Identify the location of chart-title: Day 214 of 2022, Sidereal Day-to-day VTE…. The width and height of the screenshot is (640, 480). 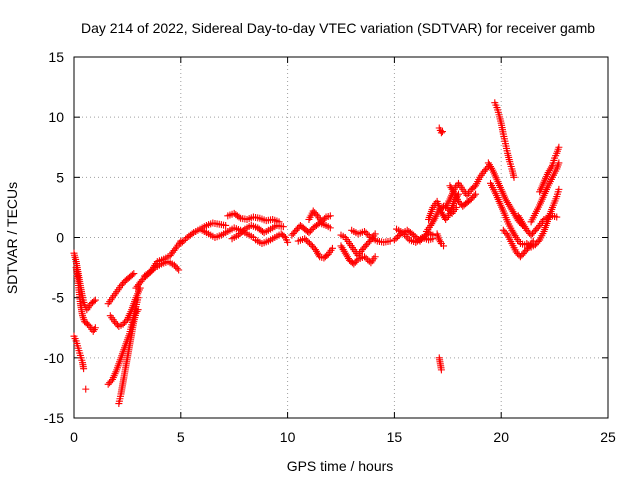
(338, 28).